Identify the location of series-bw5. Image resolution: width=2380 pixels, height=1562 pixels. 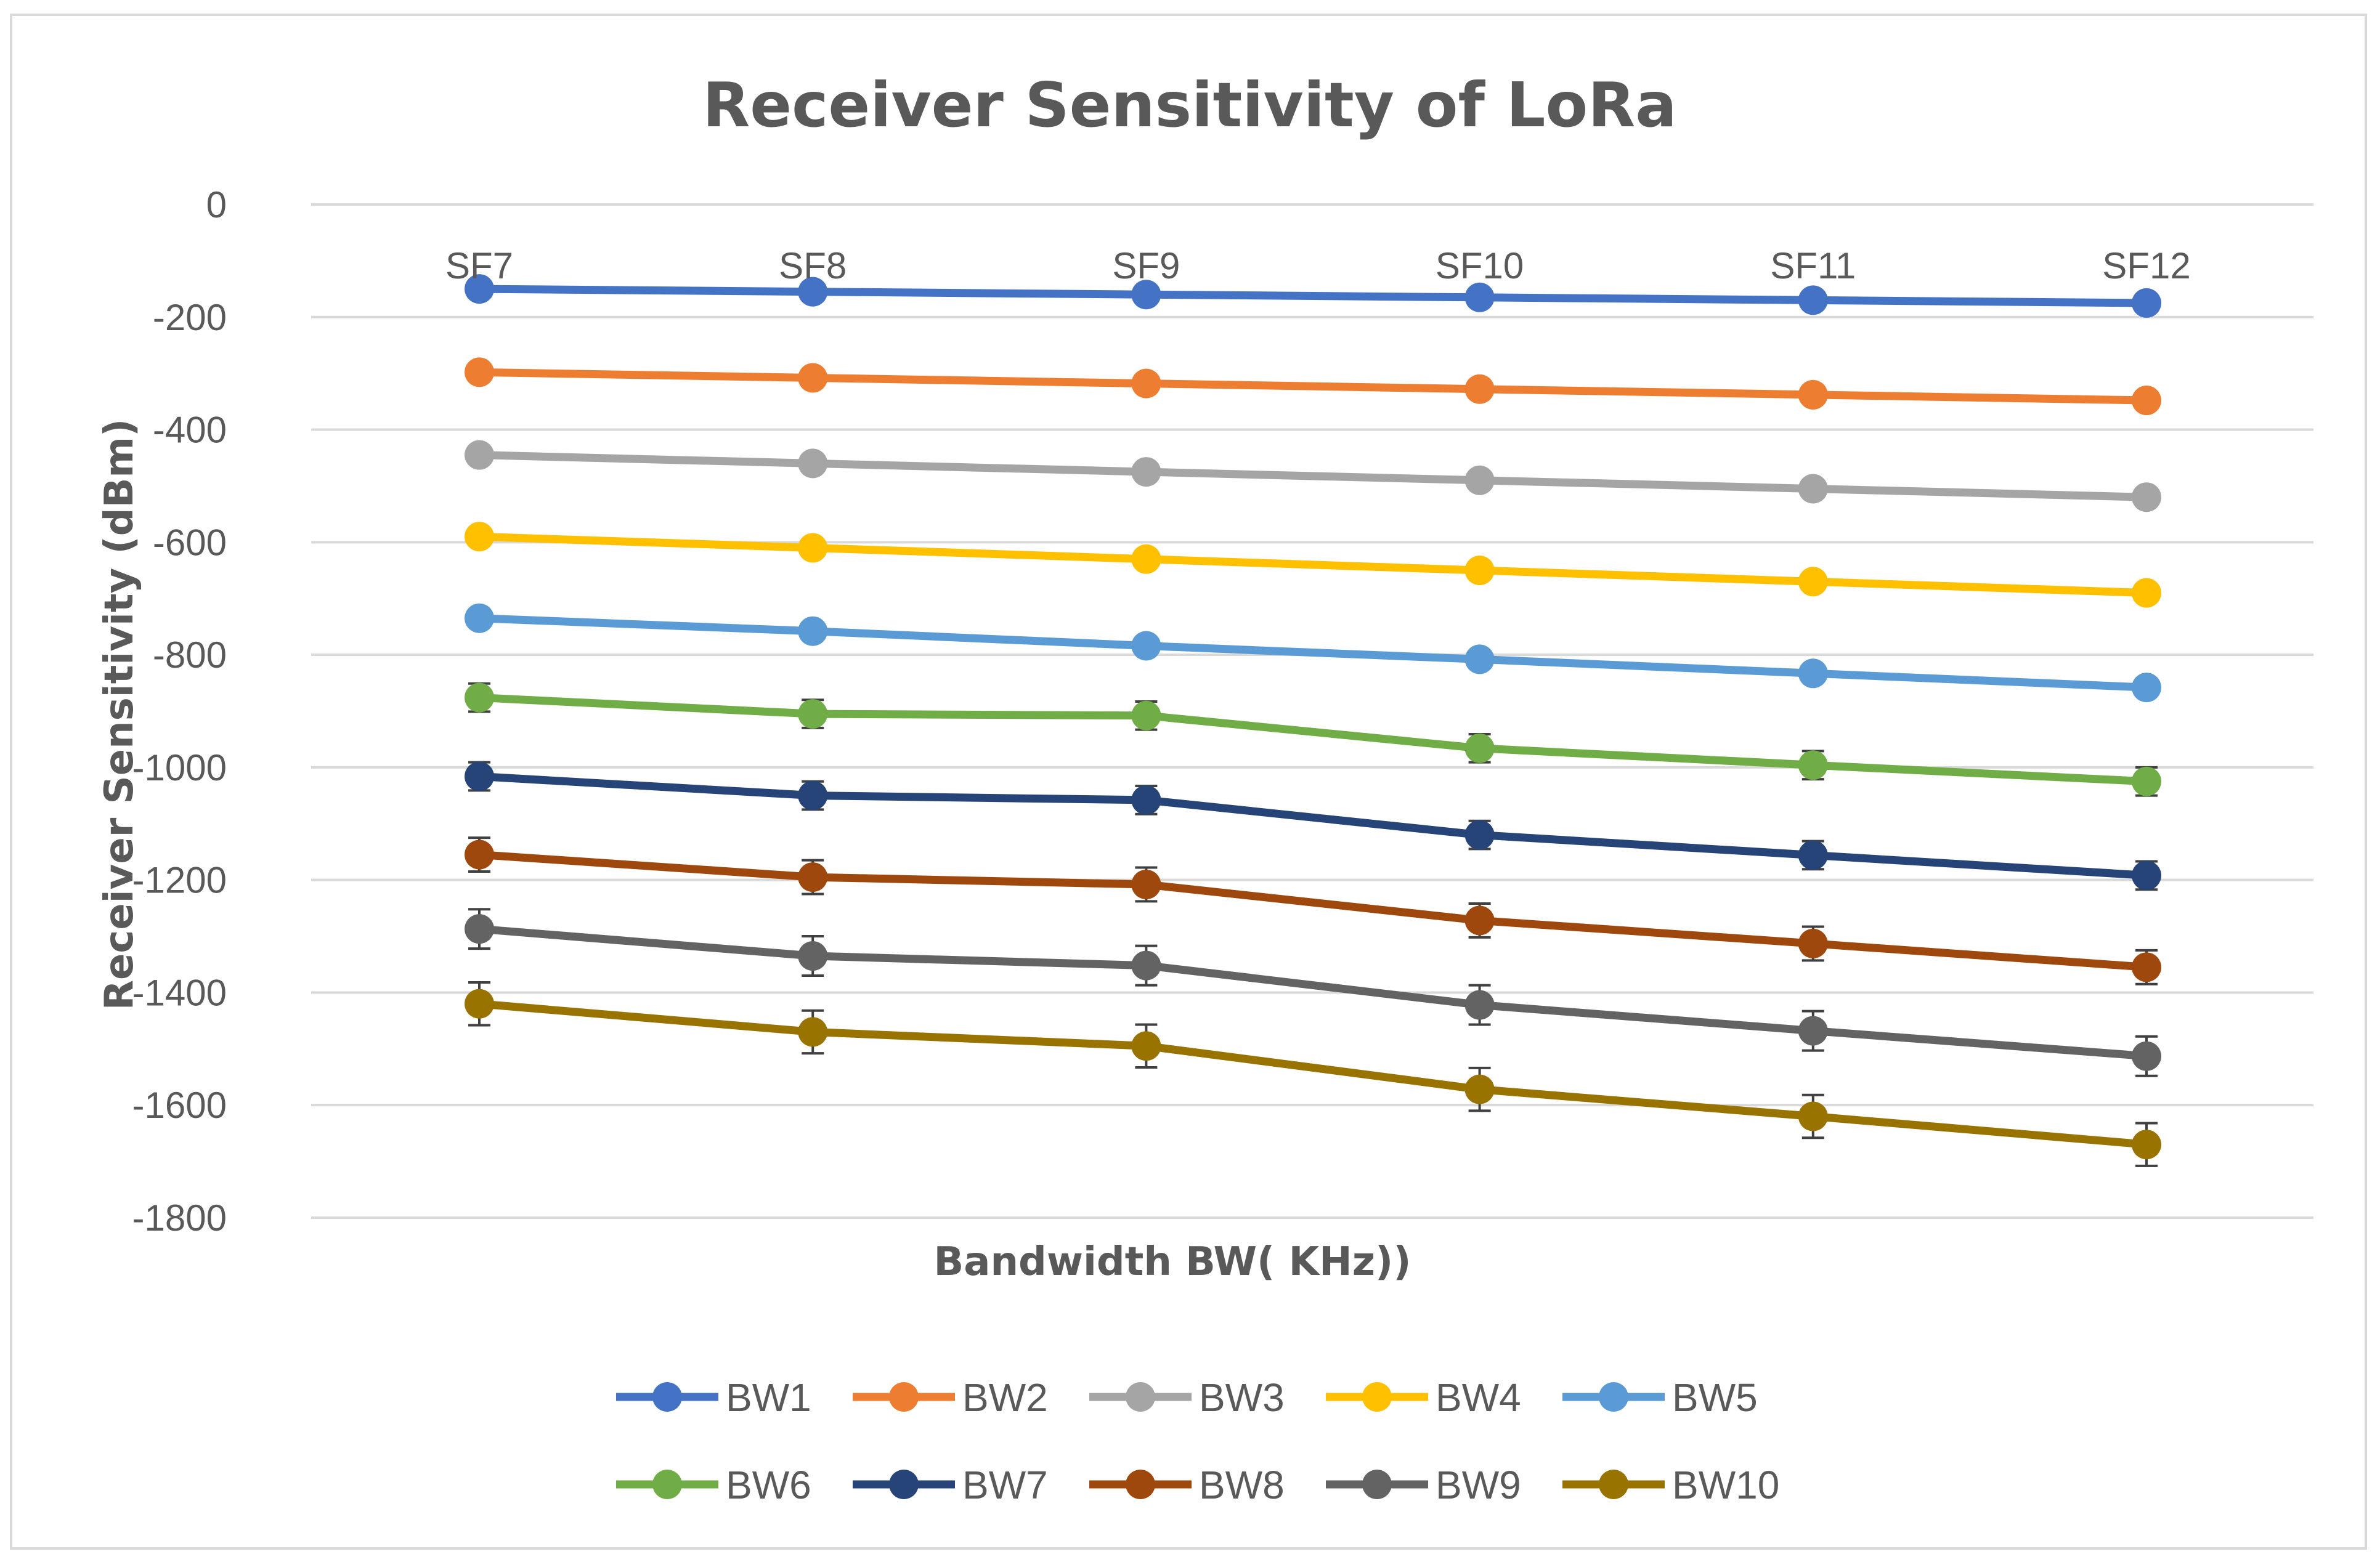
(1313, 653).